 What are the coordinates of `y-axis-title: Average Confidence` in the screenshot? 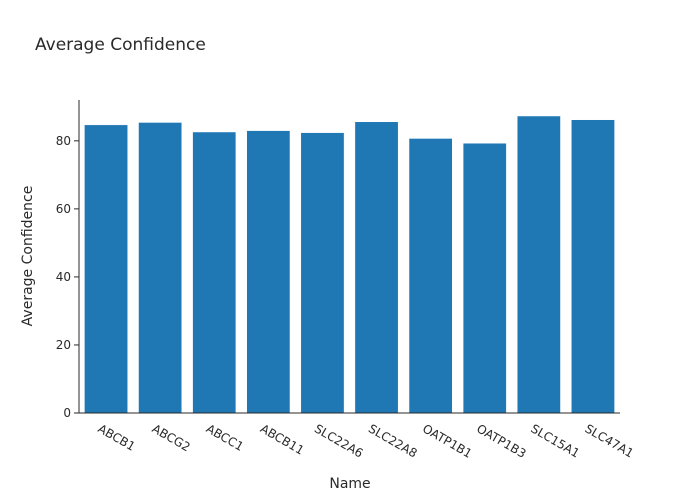 It's located at (28, 256).